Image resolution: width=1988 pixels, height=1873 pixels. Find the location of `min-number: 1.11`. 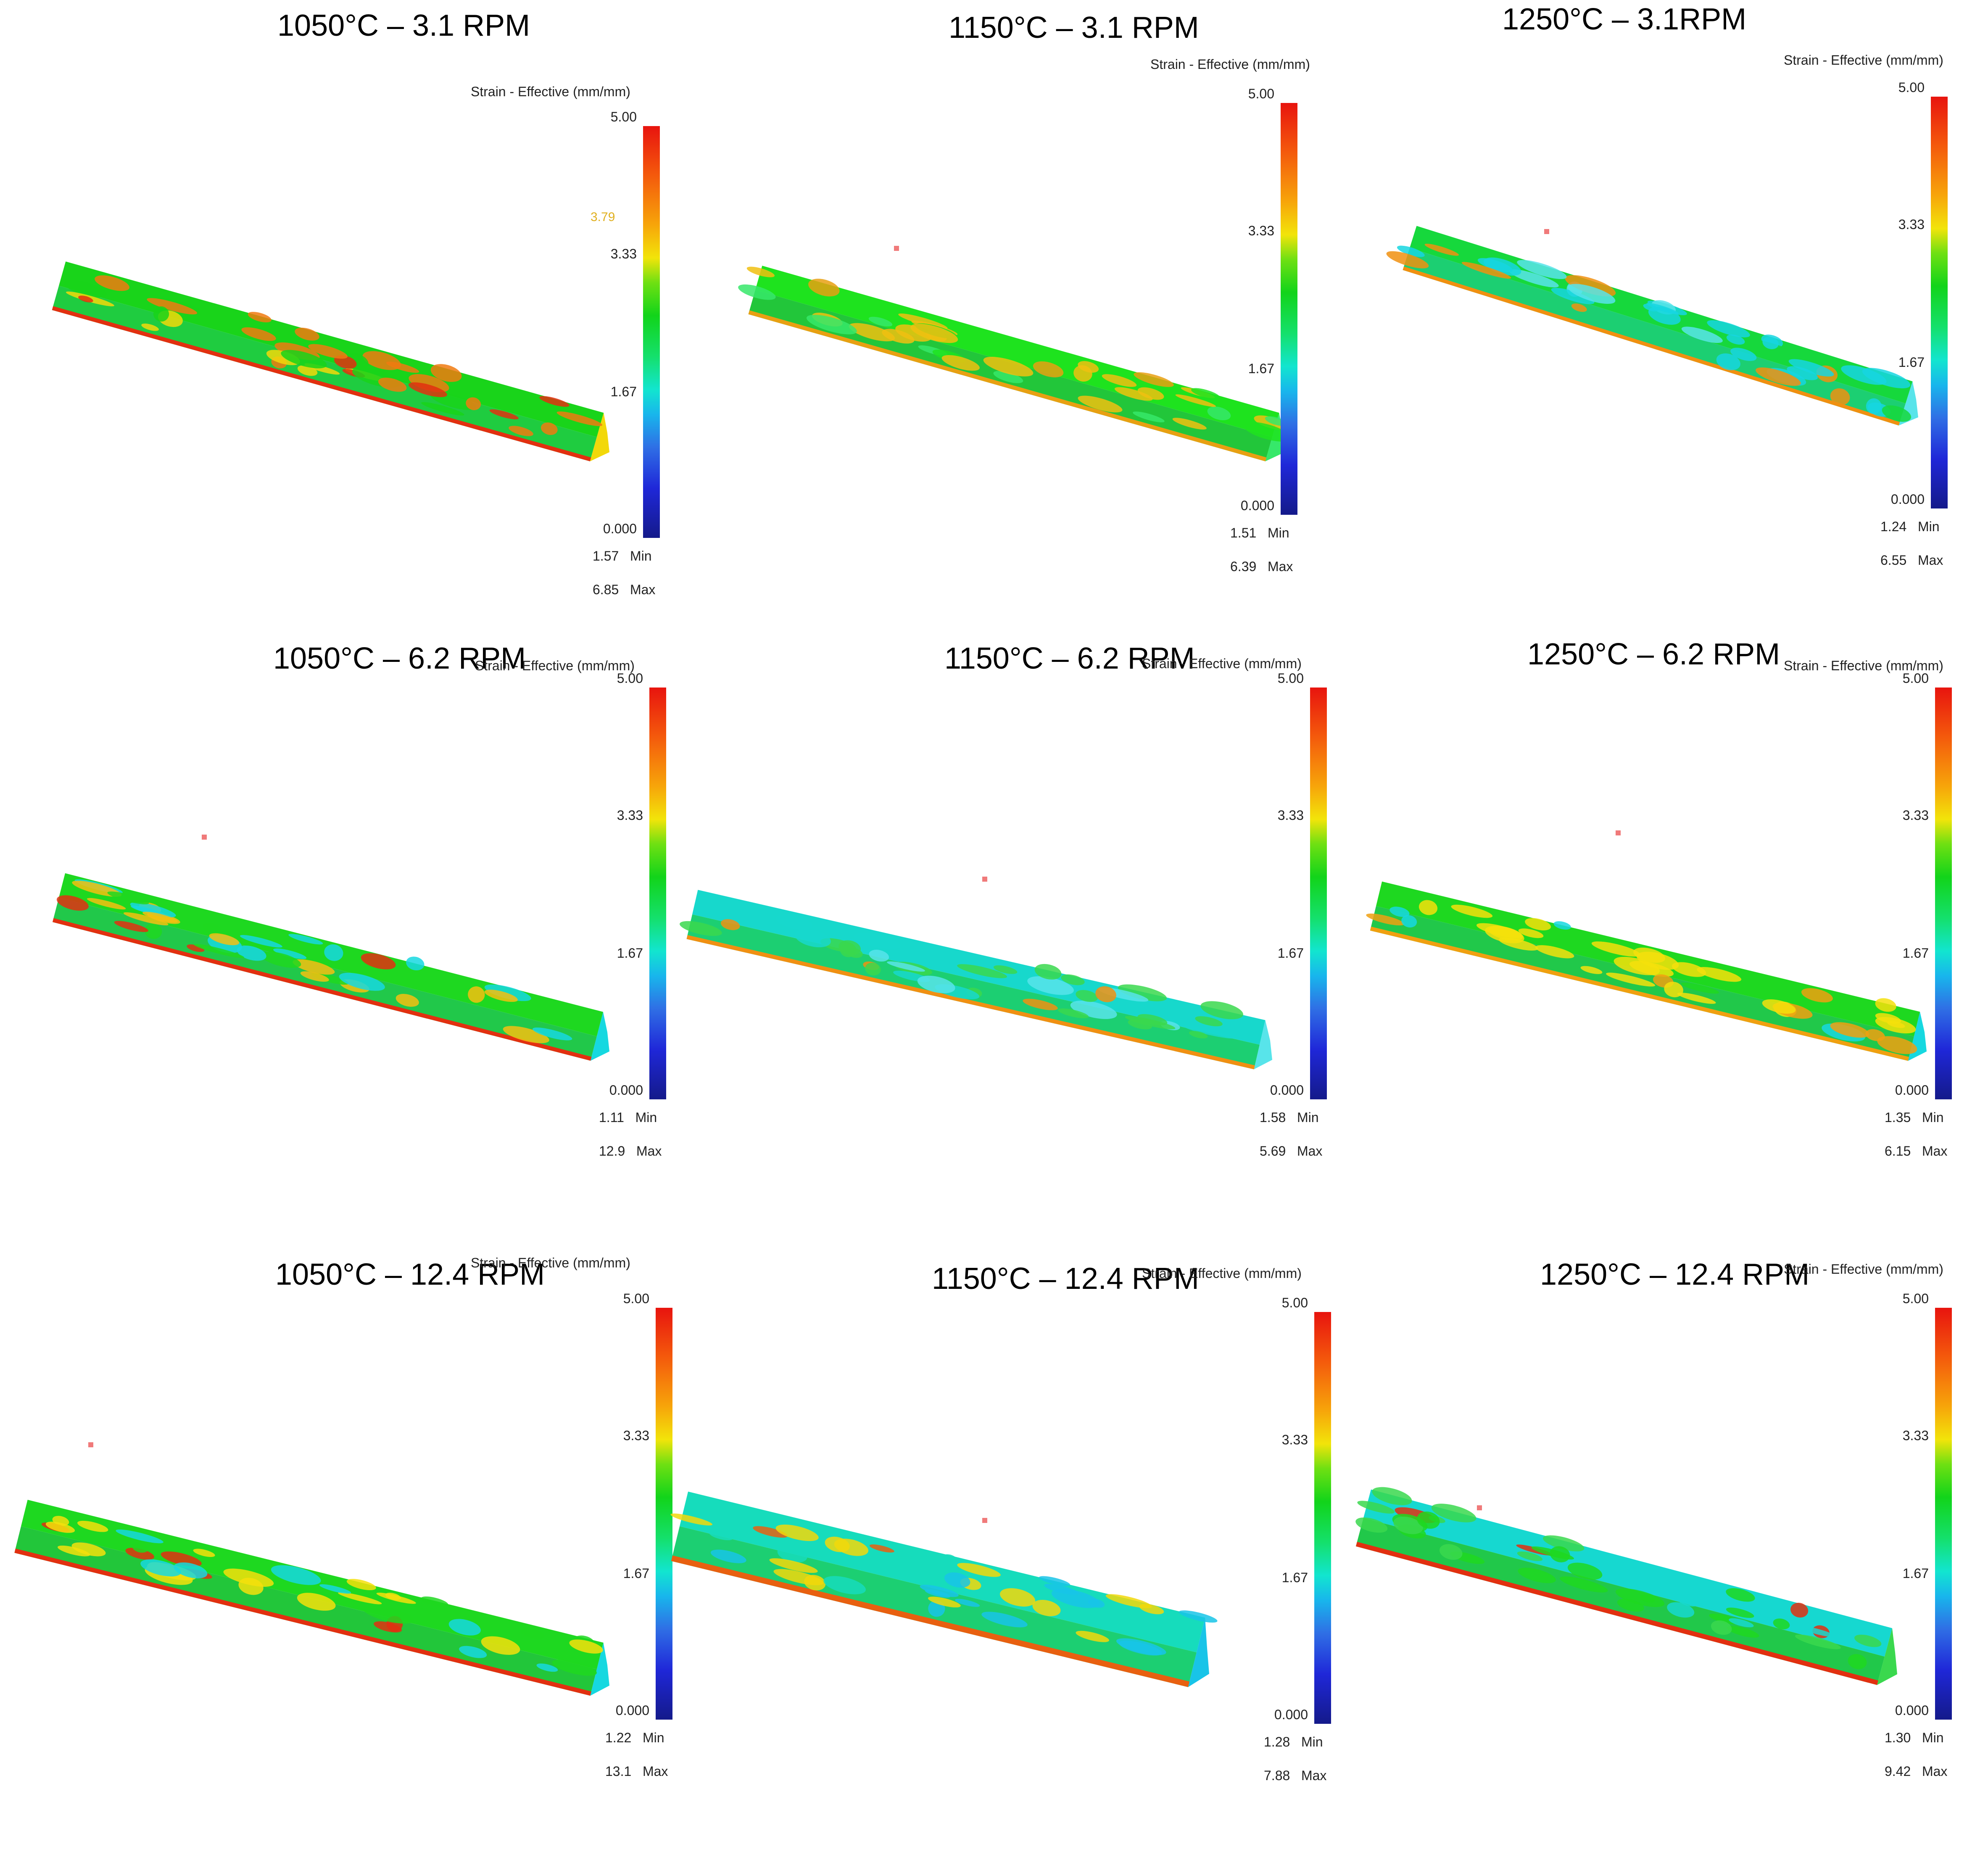

min-number: 1.11 is located at coordinates (611, 1117).